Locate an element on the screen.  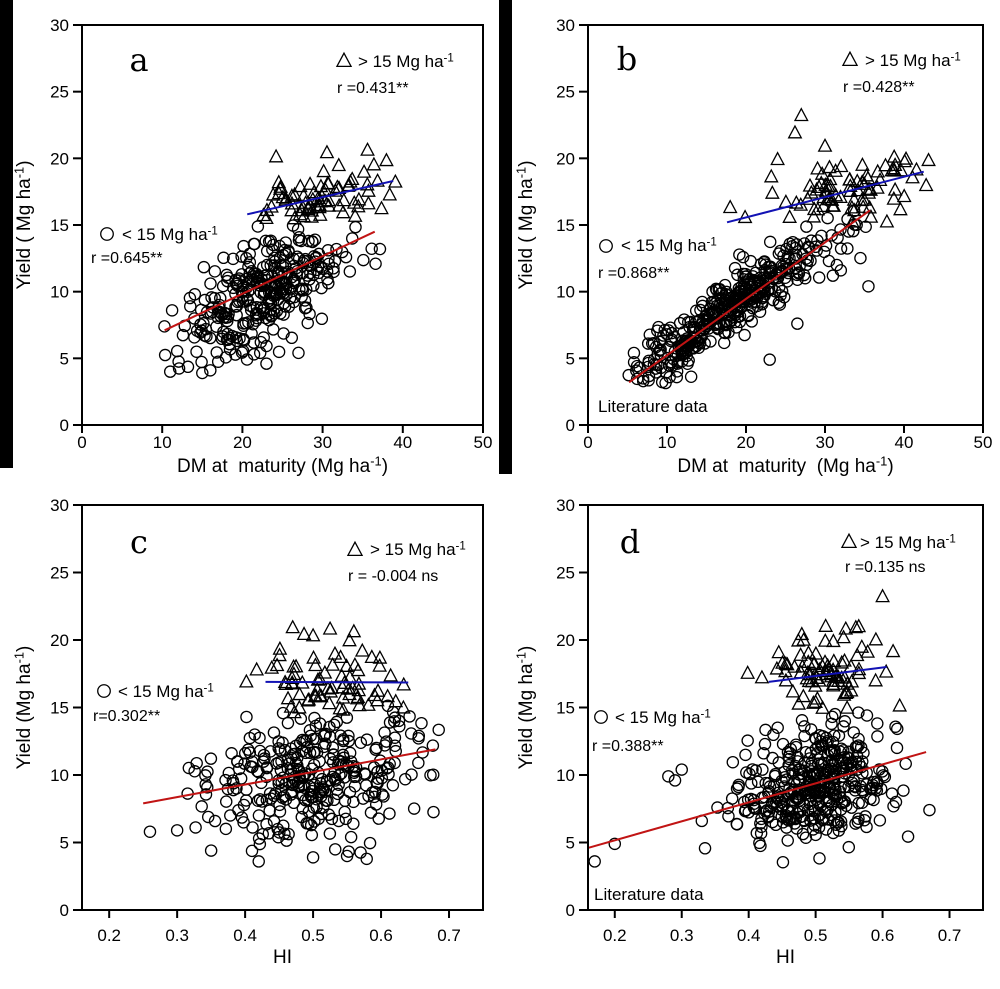
trend-line-low is located at coordinates (289, 776).